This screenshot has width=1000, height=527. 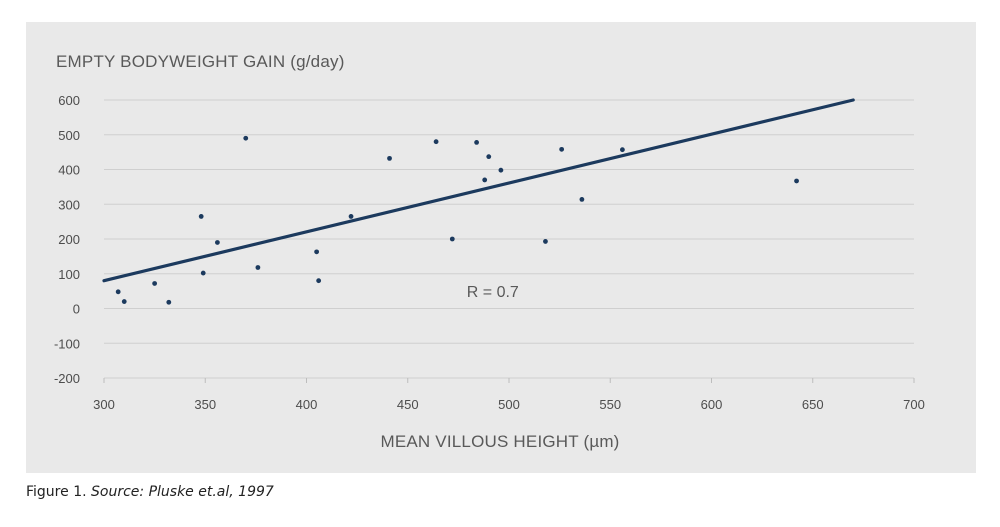 I want to click on x-tick-label: 400, so click(x=307, y=404).